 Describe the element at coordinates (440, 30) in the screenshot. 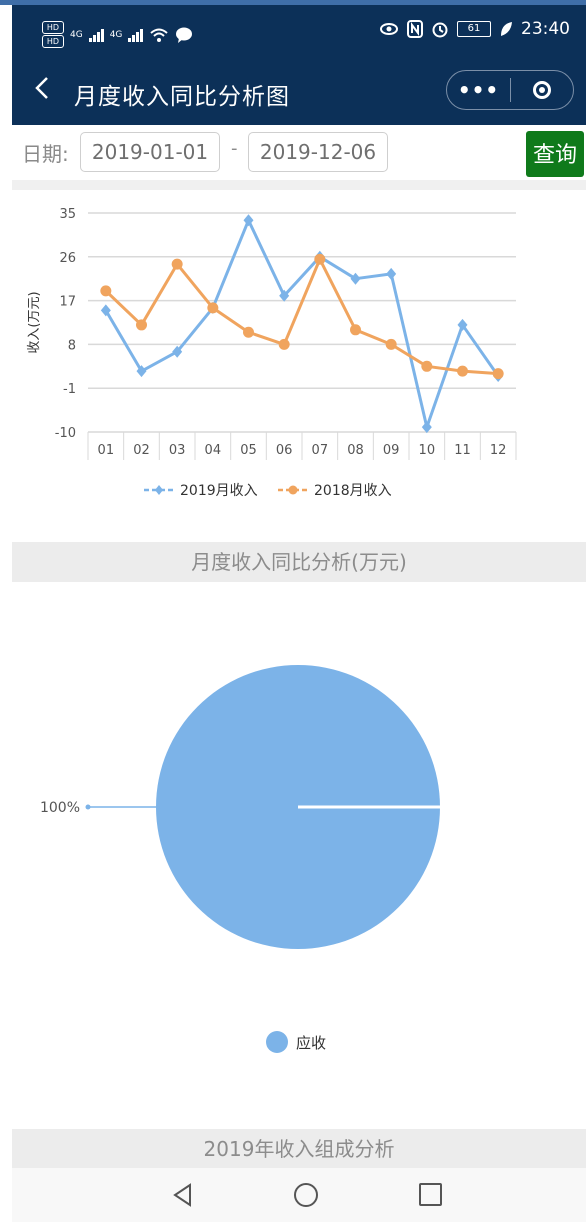

I see `alarm-icon` at that location.